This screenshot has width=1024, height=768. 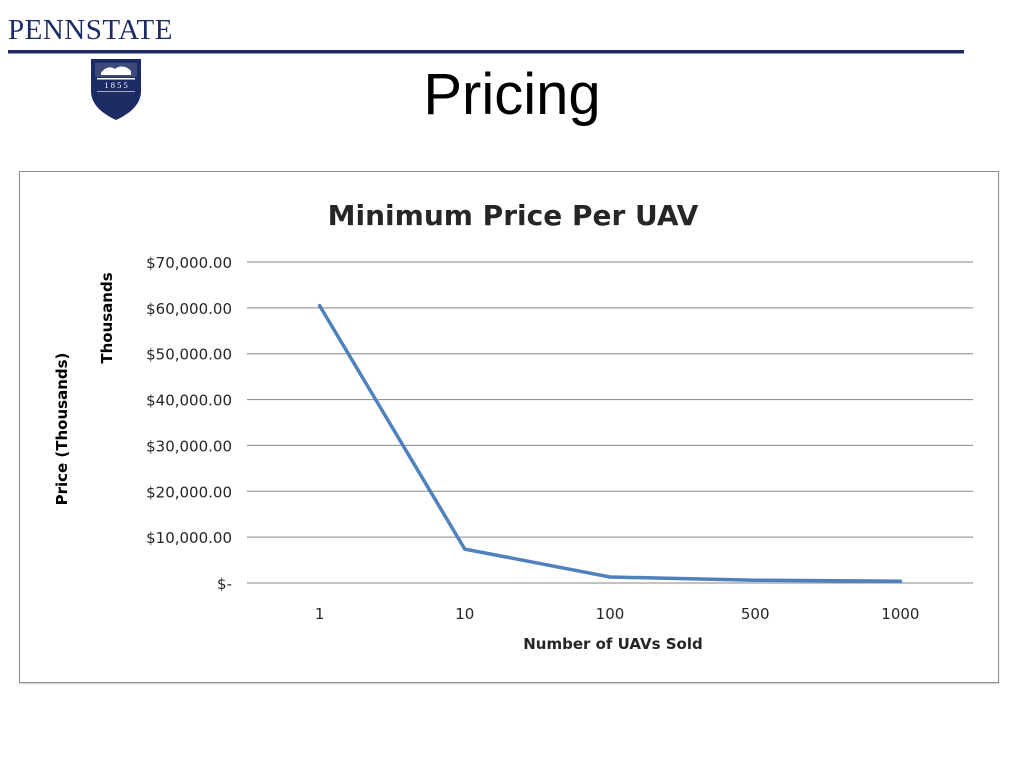 What do you see at coordinates (189, 446) in the screenshot?
I see `y-tick-label: $30,000.00` at bounding box center [189, 446].